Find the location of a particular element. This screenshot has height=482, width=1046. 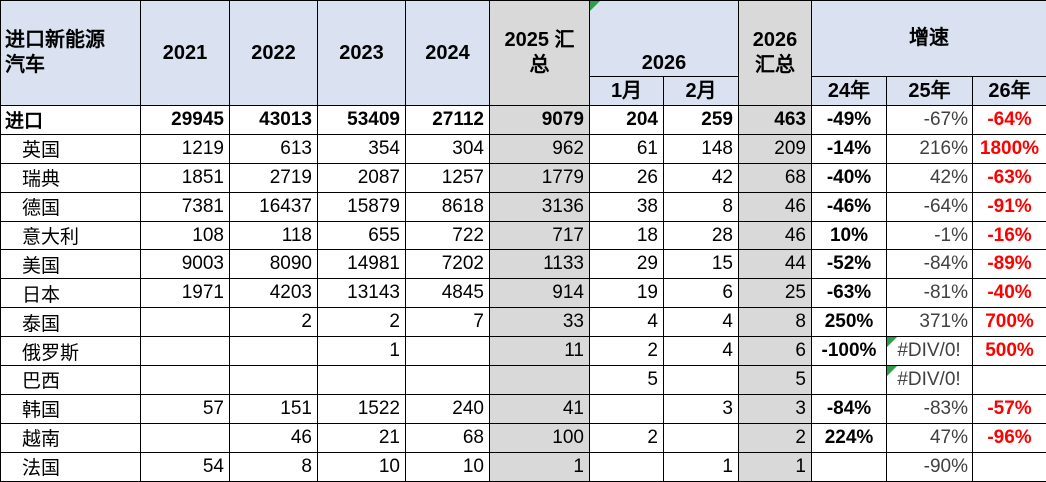

cell-2025-total: 914 is located at coordinates (540, 293).